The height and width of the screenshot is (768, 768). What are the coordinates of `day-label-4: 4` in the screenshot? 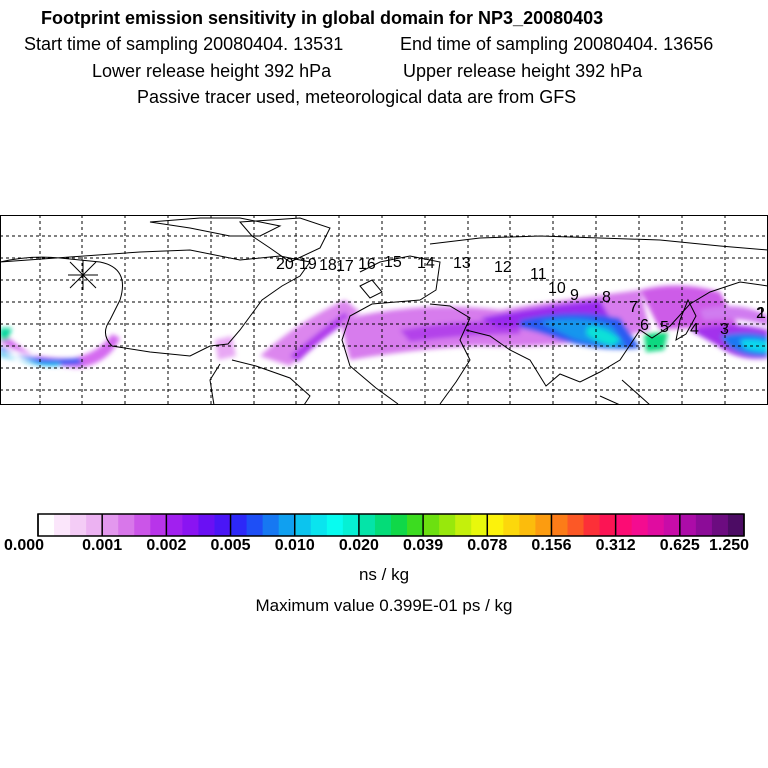 It's located at (694, 329).